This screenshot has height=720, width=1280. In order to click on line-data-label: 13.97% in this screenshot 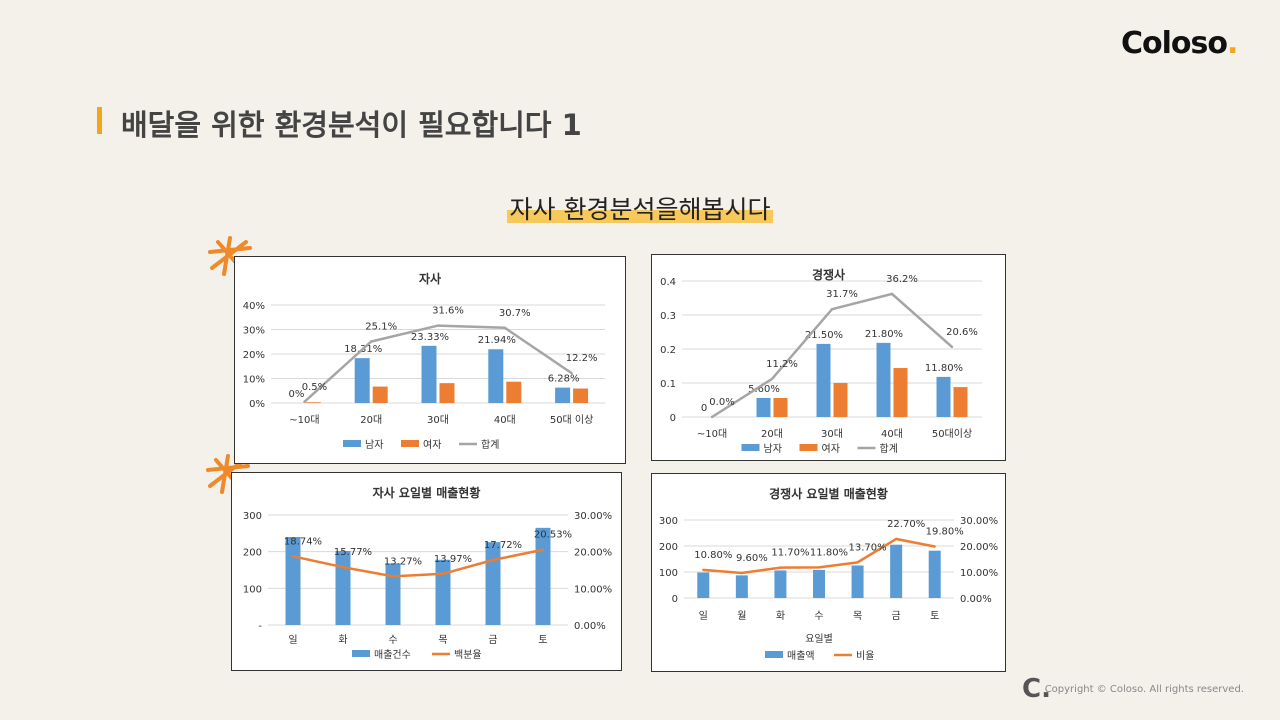, I will do `click(453, 559)`.